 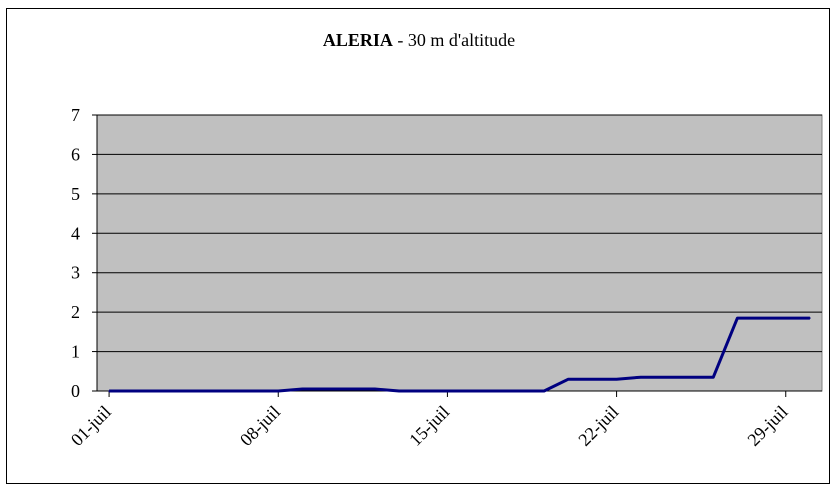 I want to click on chart-title-rest: - 30 m d'altitude, so click(x=454, y=40).